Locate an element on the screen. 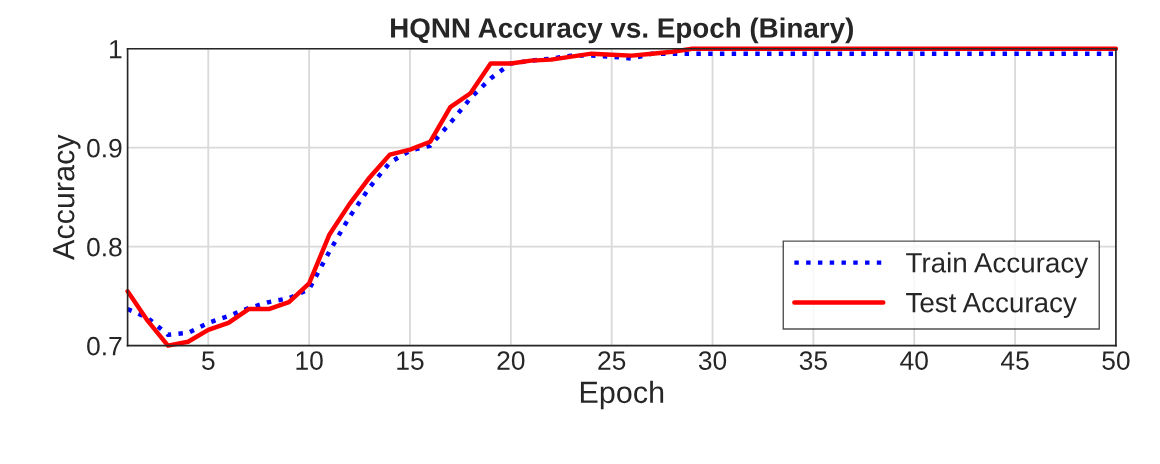 The image size is (1160, 464). y-tick-label: 0.9 is located at coordinates (104, 148).